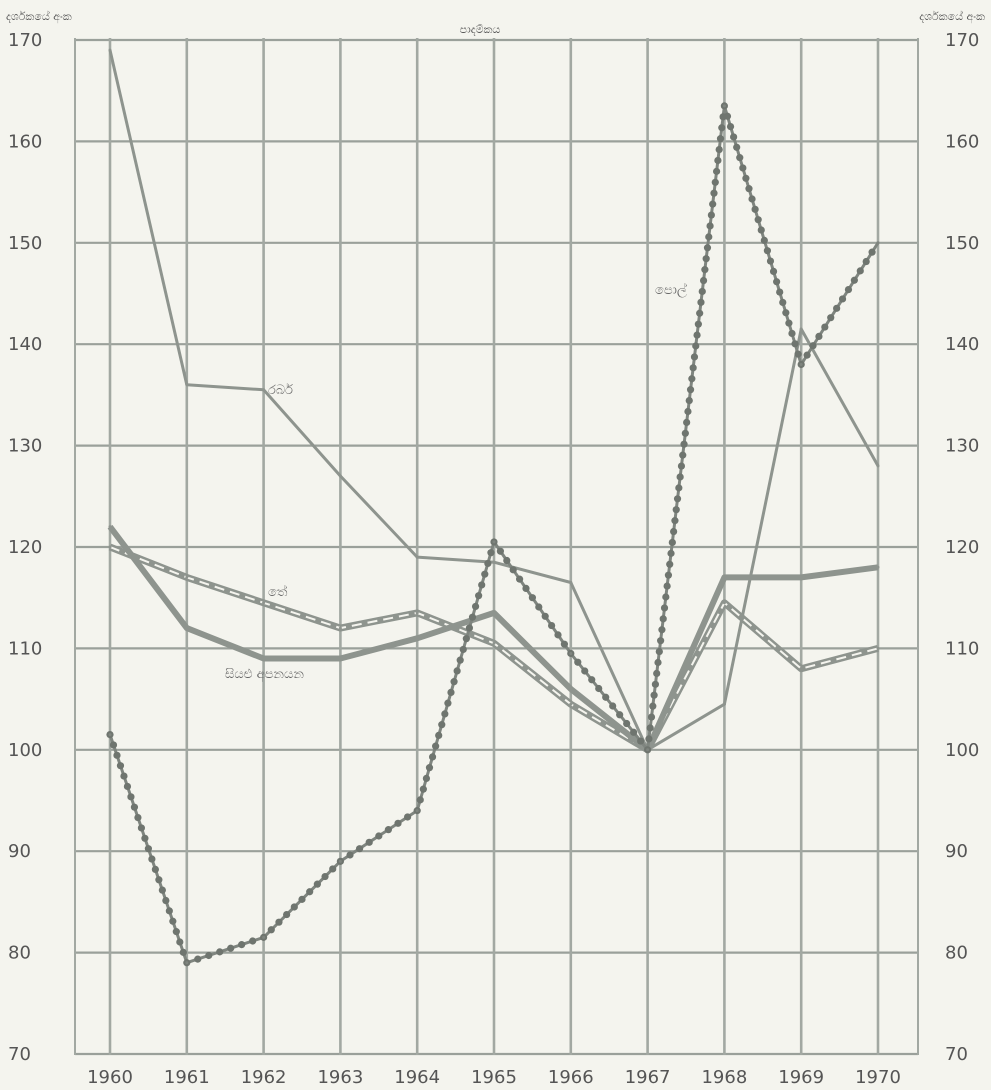 This screenshot has height=1090, width=991. Describe the element at coordinates (724, 106) in the screenshot. I see `data-point-4-1968` at that location.